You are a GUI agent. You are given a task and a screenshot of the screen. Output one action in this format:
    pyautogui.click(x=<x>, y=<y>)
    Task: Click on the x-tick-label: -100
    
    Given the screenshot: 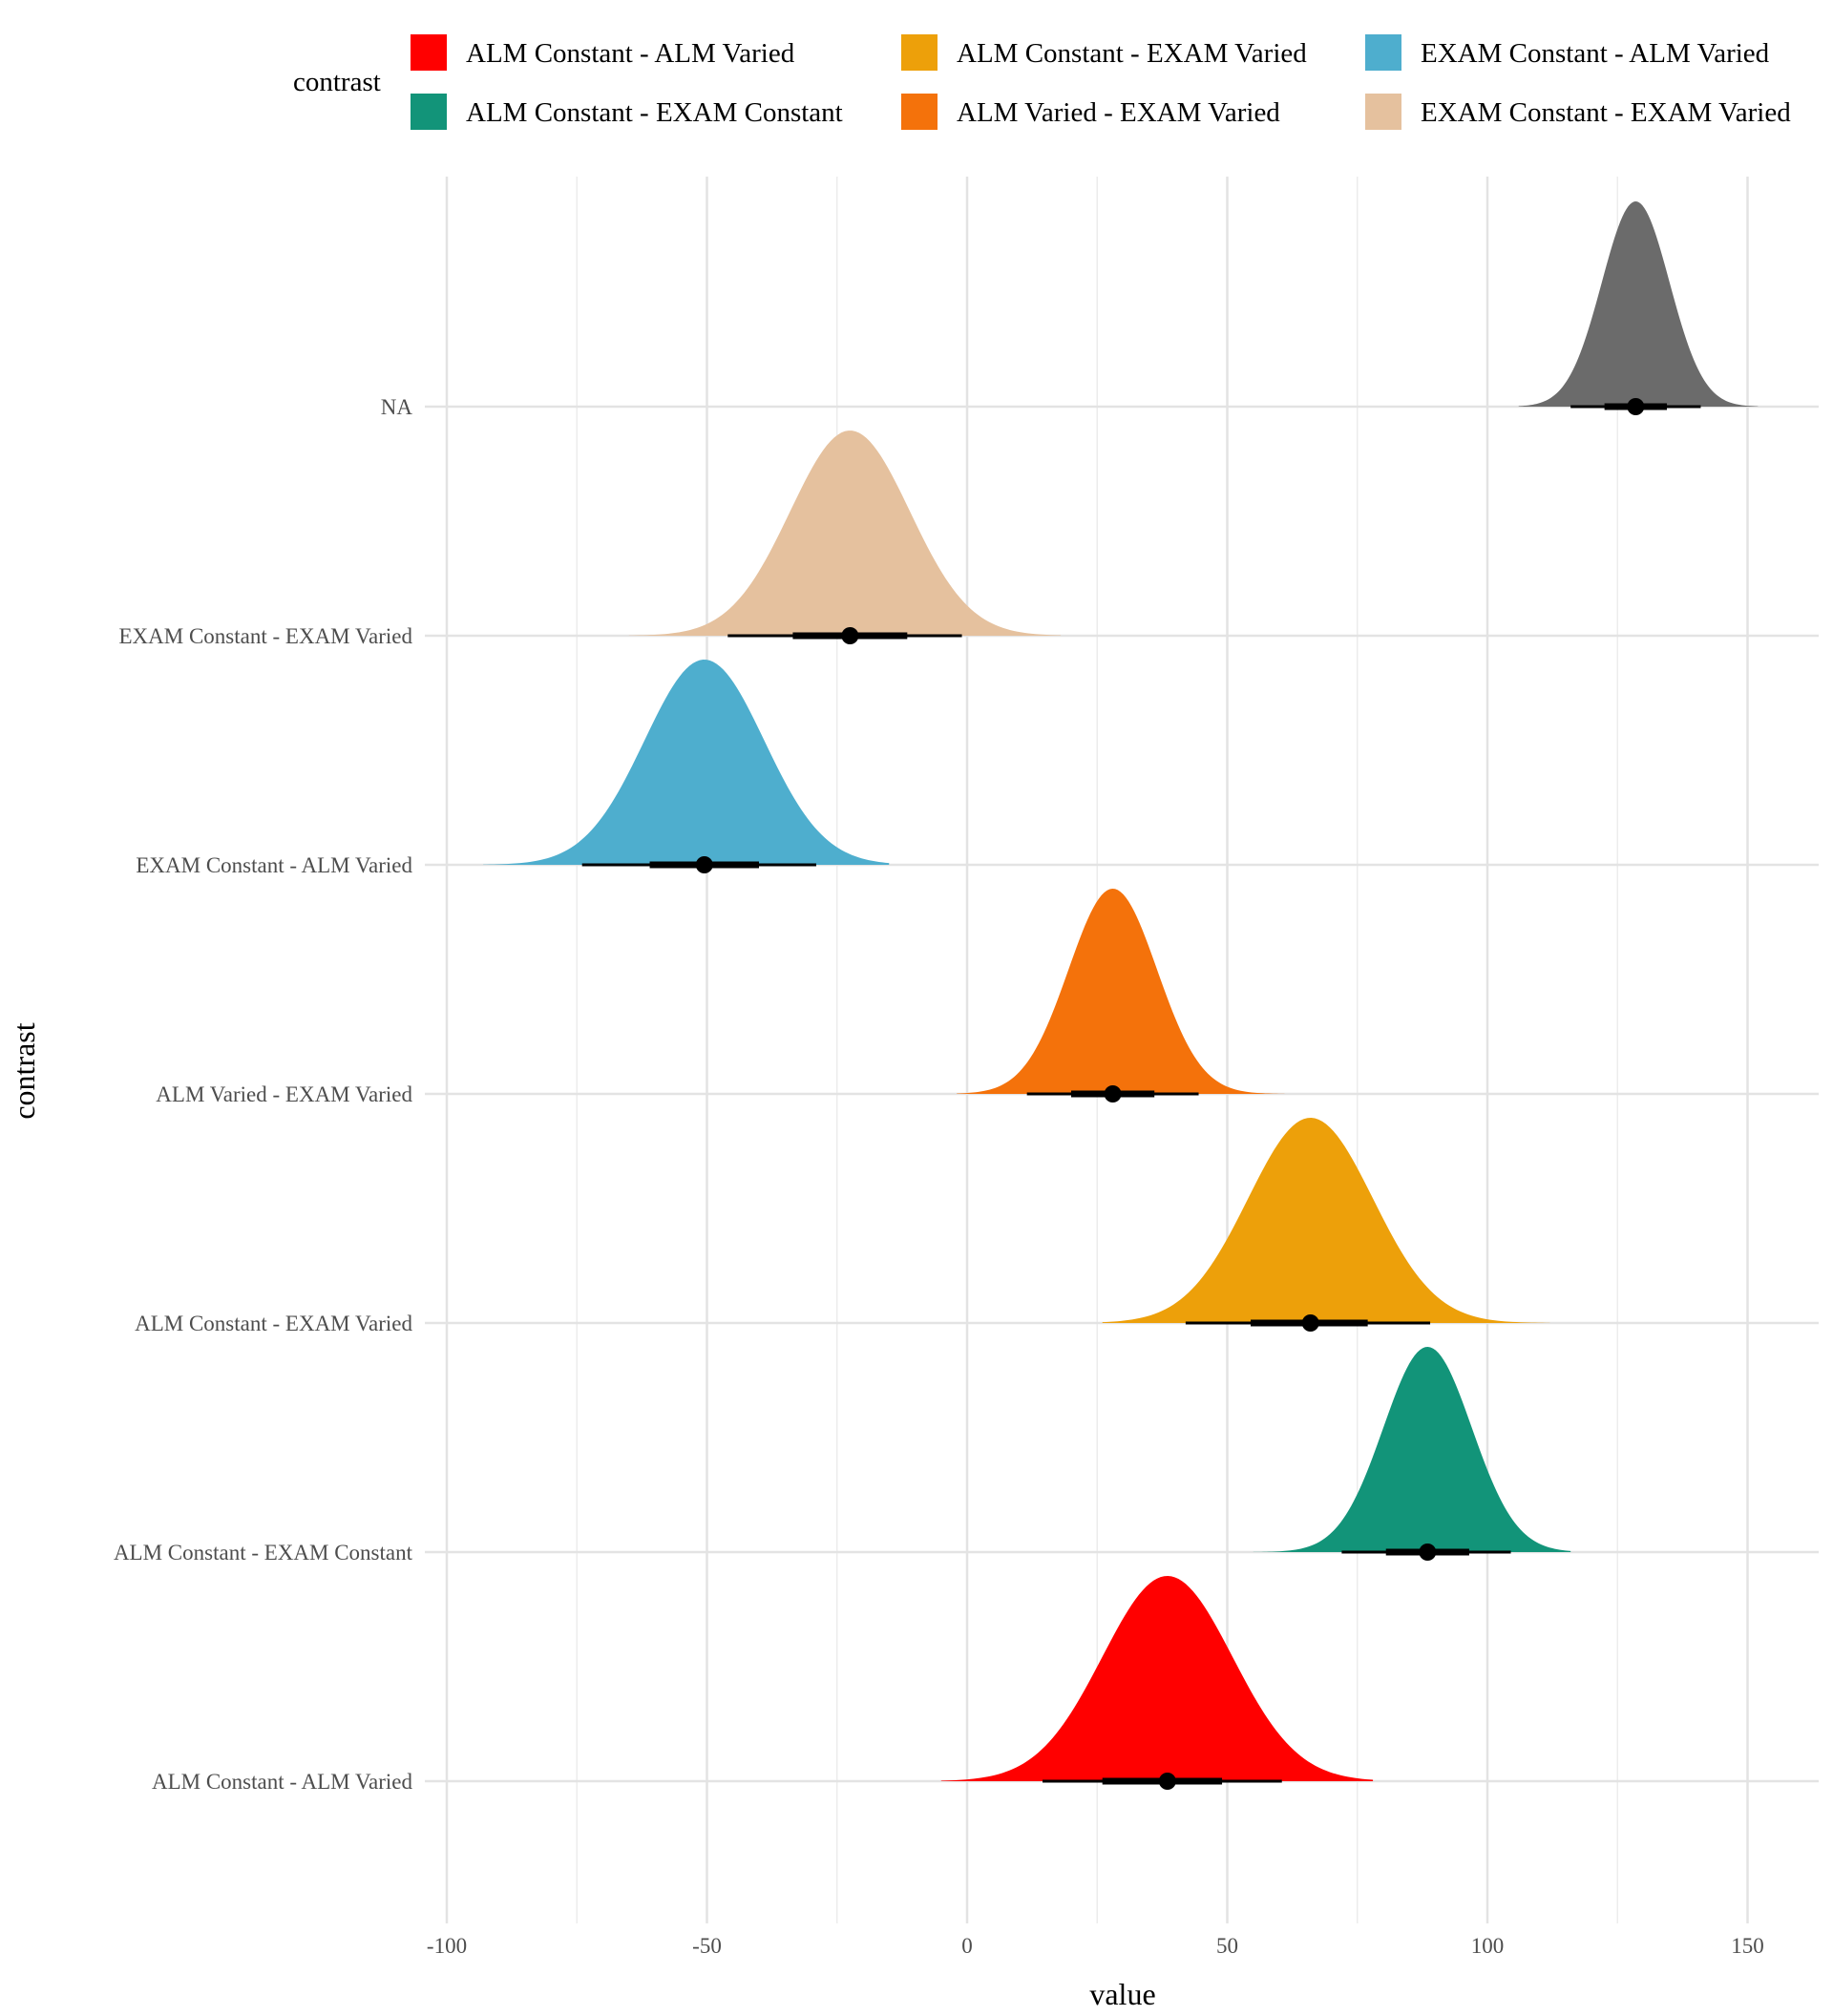 What is the action you would take?
    pyautogui.click(x=447, y=1946)
    